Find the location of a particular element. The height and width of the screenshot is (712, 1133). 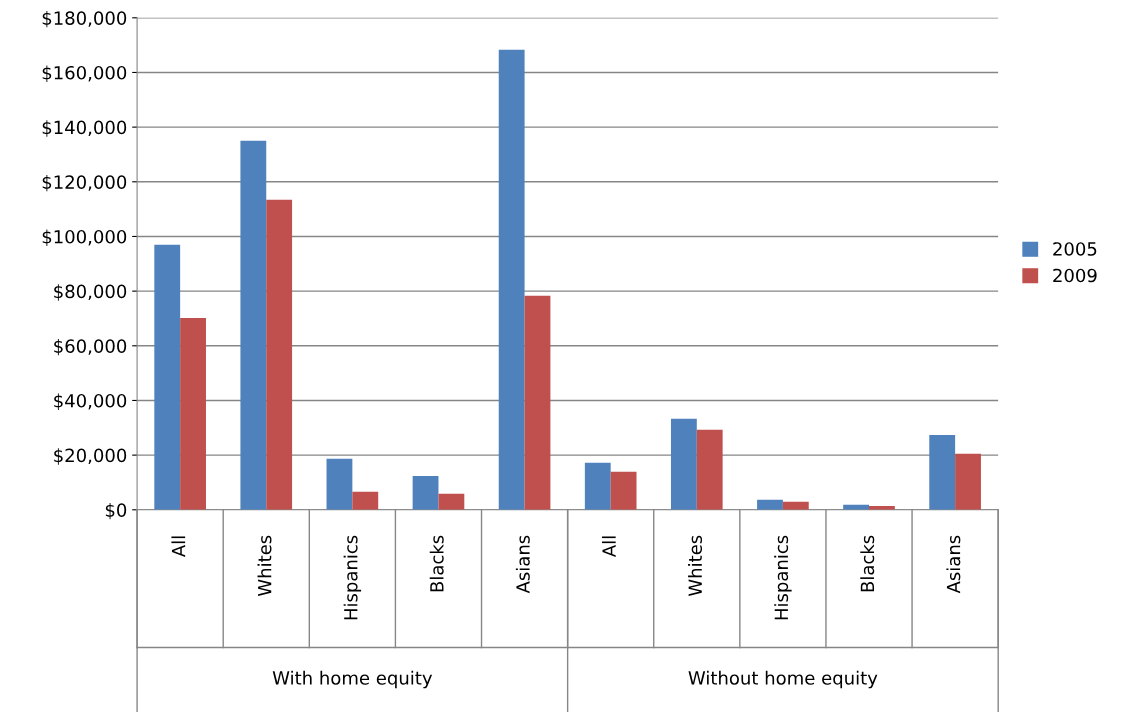

text: Without home equity is located at coordinates (783, 679).